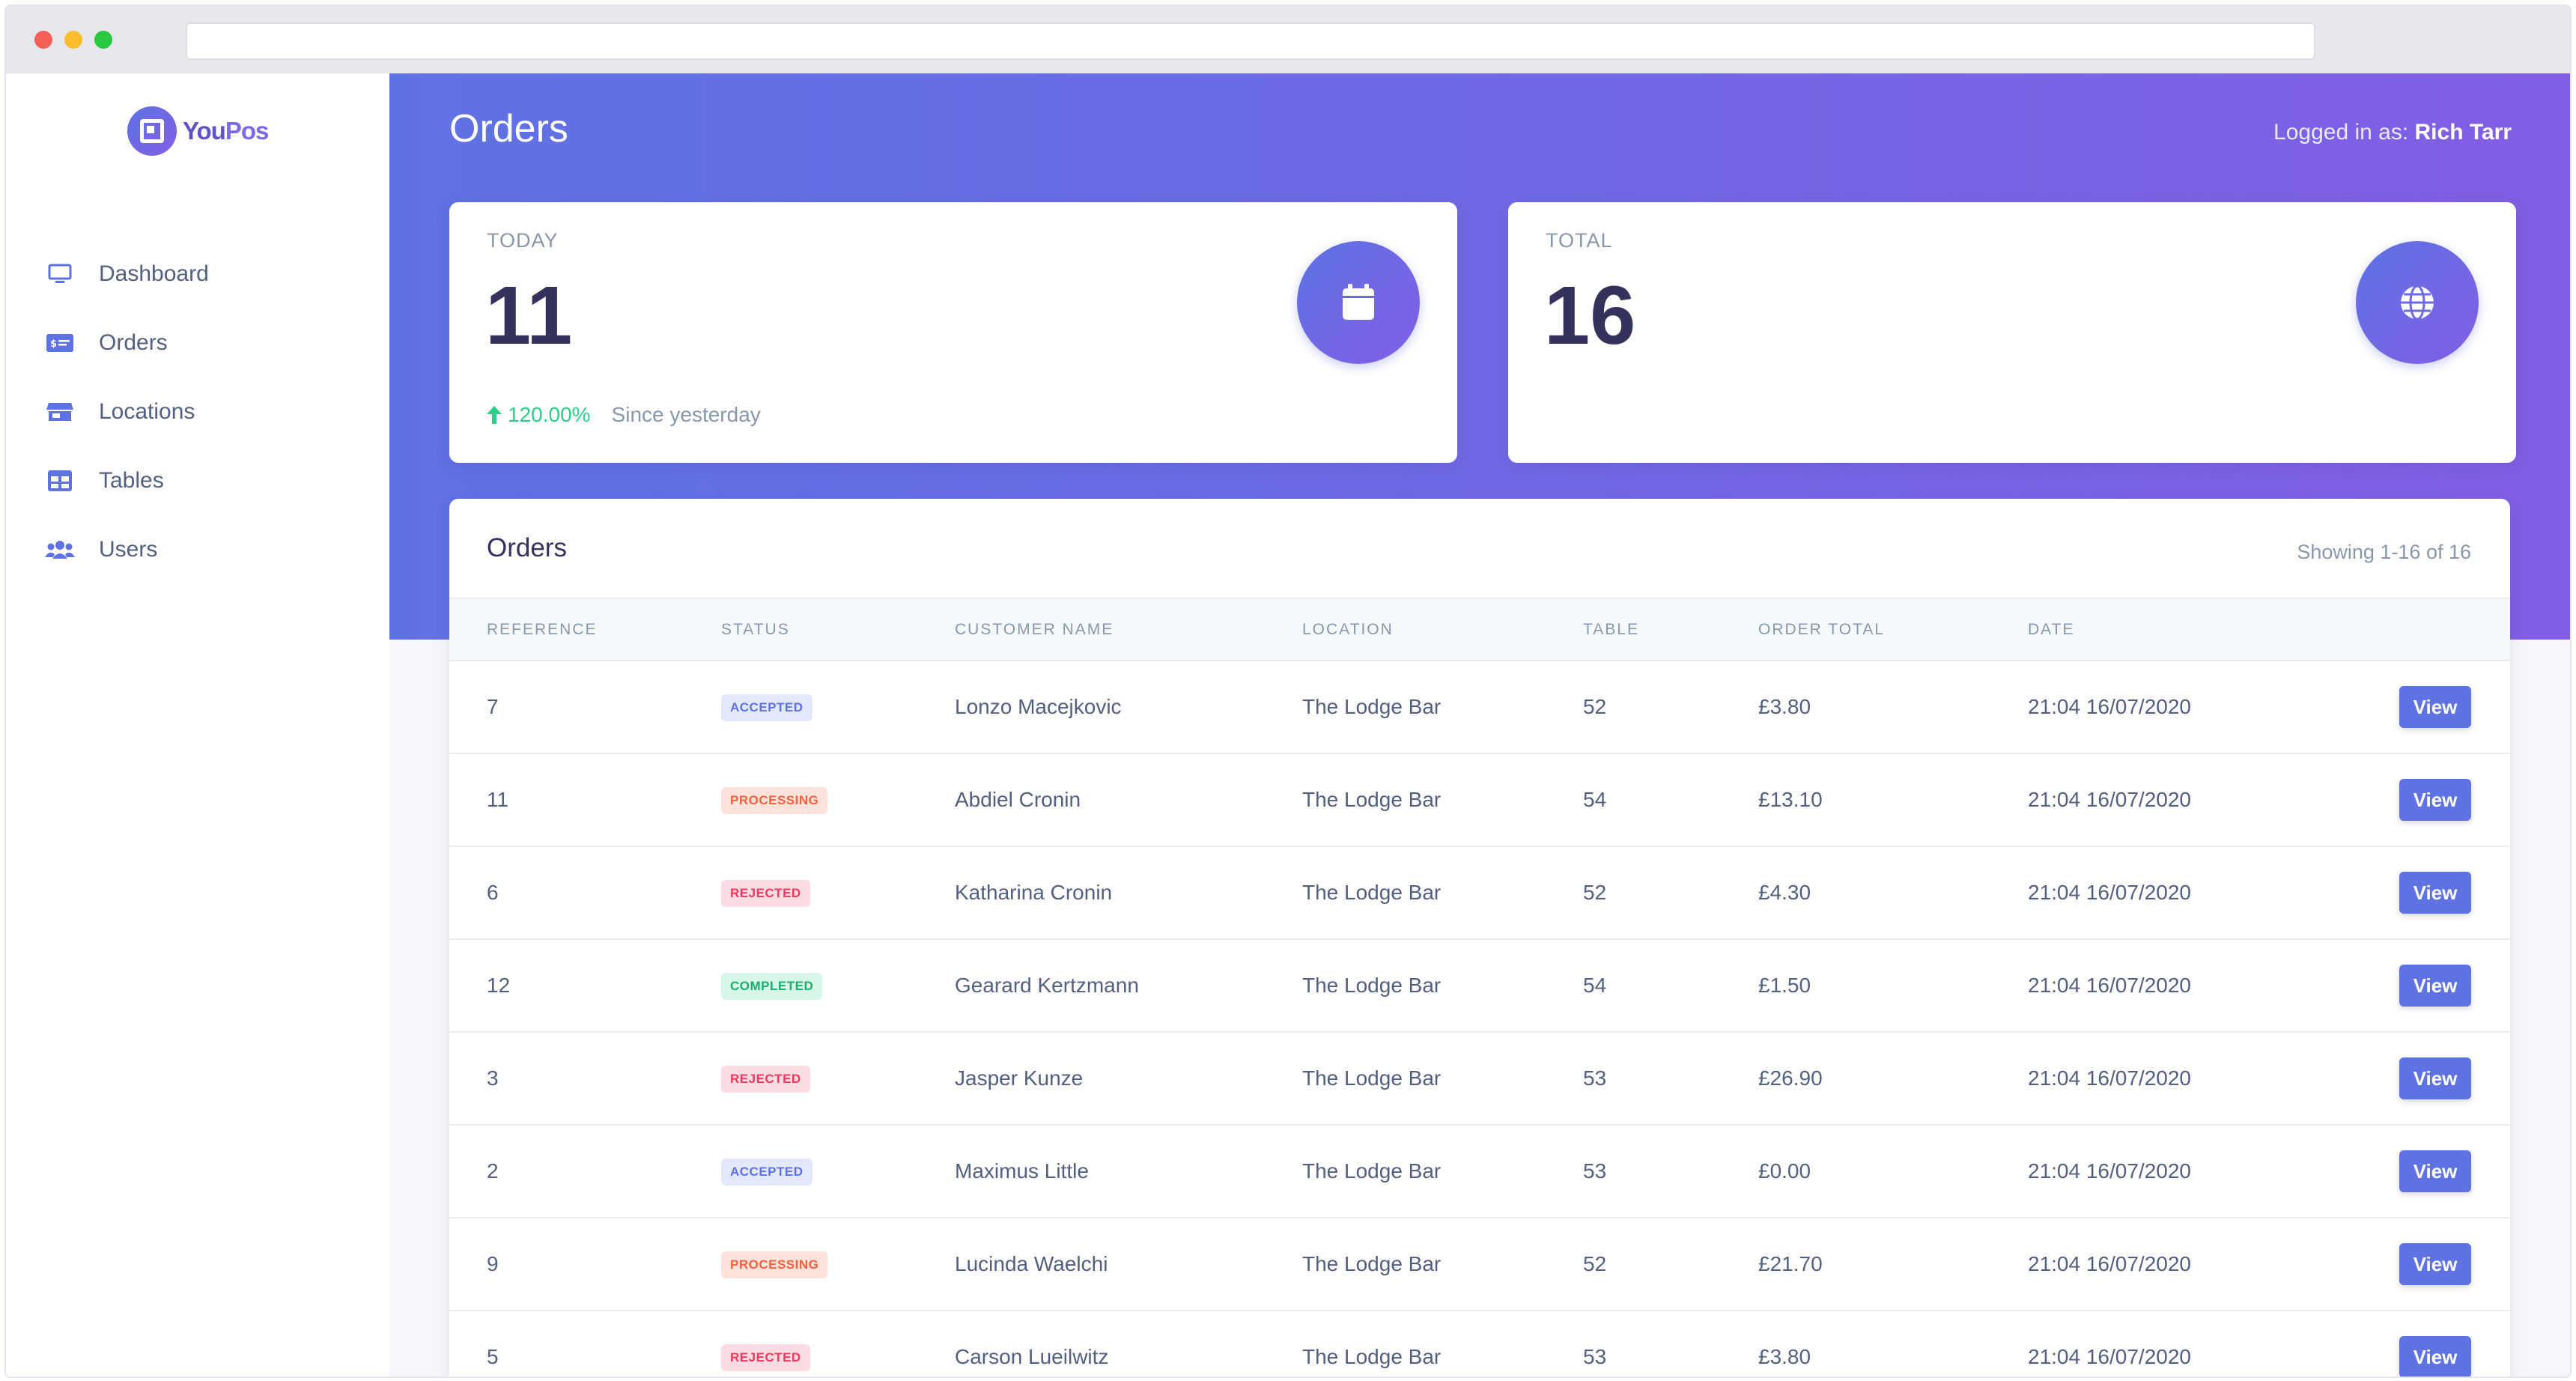  What do you see at coordinates (493, 1171) in the screenshot?
I see `order-reference: 2` at bounding box center [493, 1171].